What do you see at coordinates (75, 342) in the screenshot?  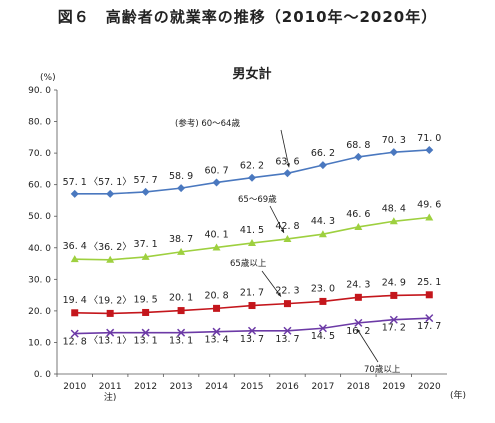 I see `data-label: 12. 8` at bounding box center [75, 342].